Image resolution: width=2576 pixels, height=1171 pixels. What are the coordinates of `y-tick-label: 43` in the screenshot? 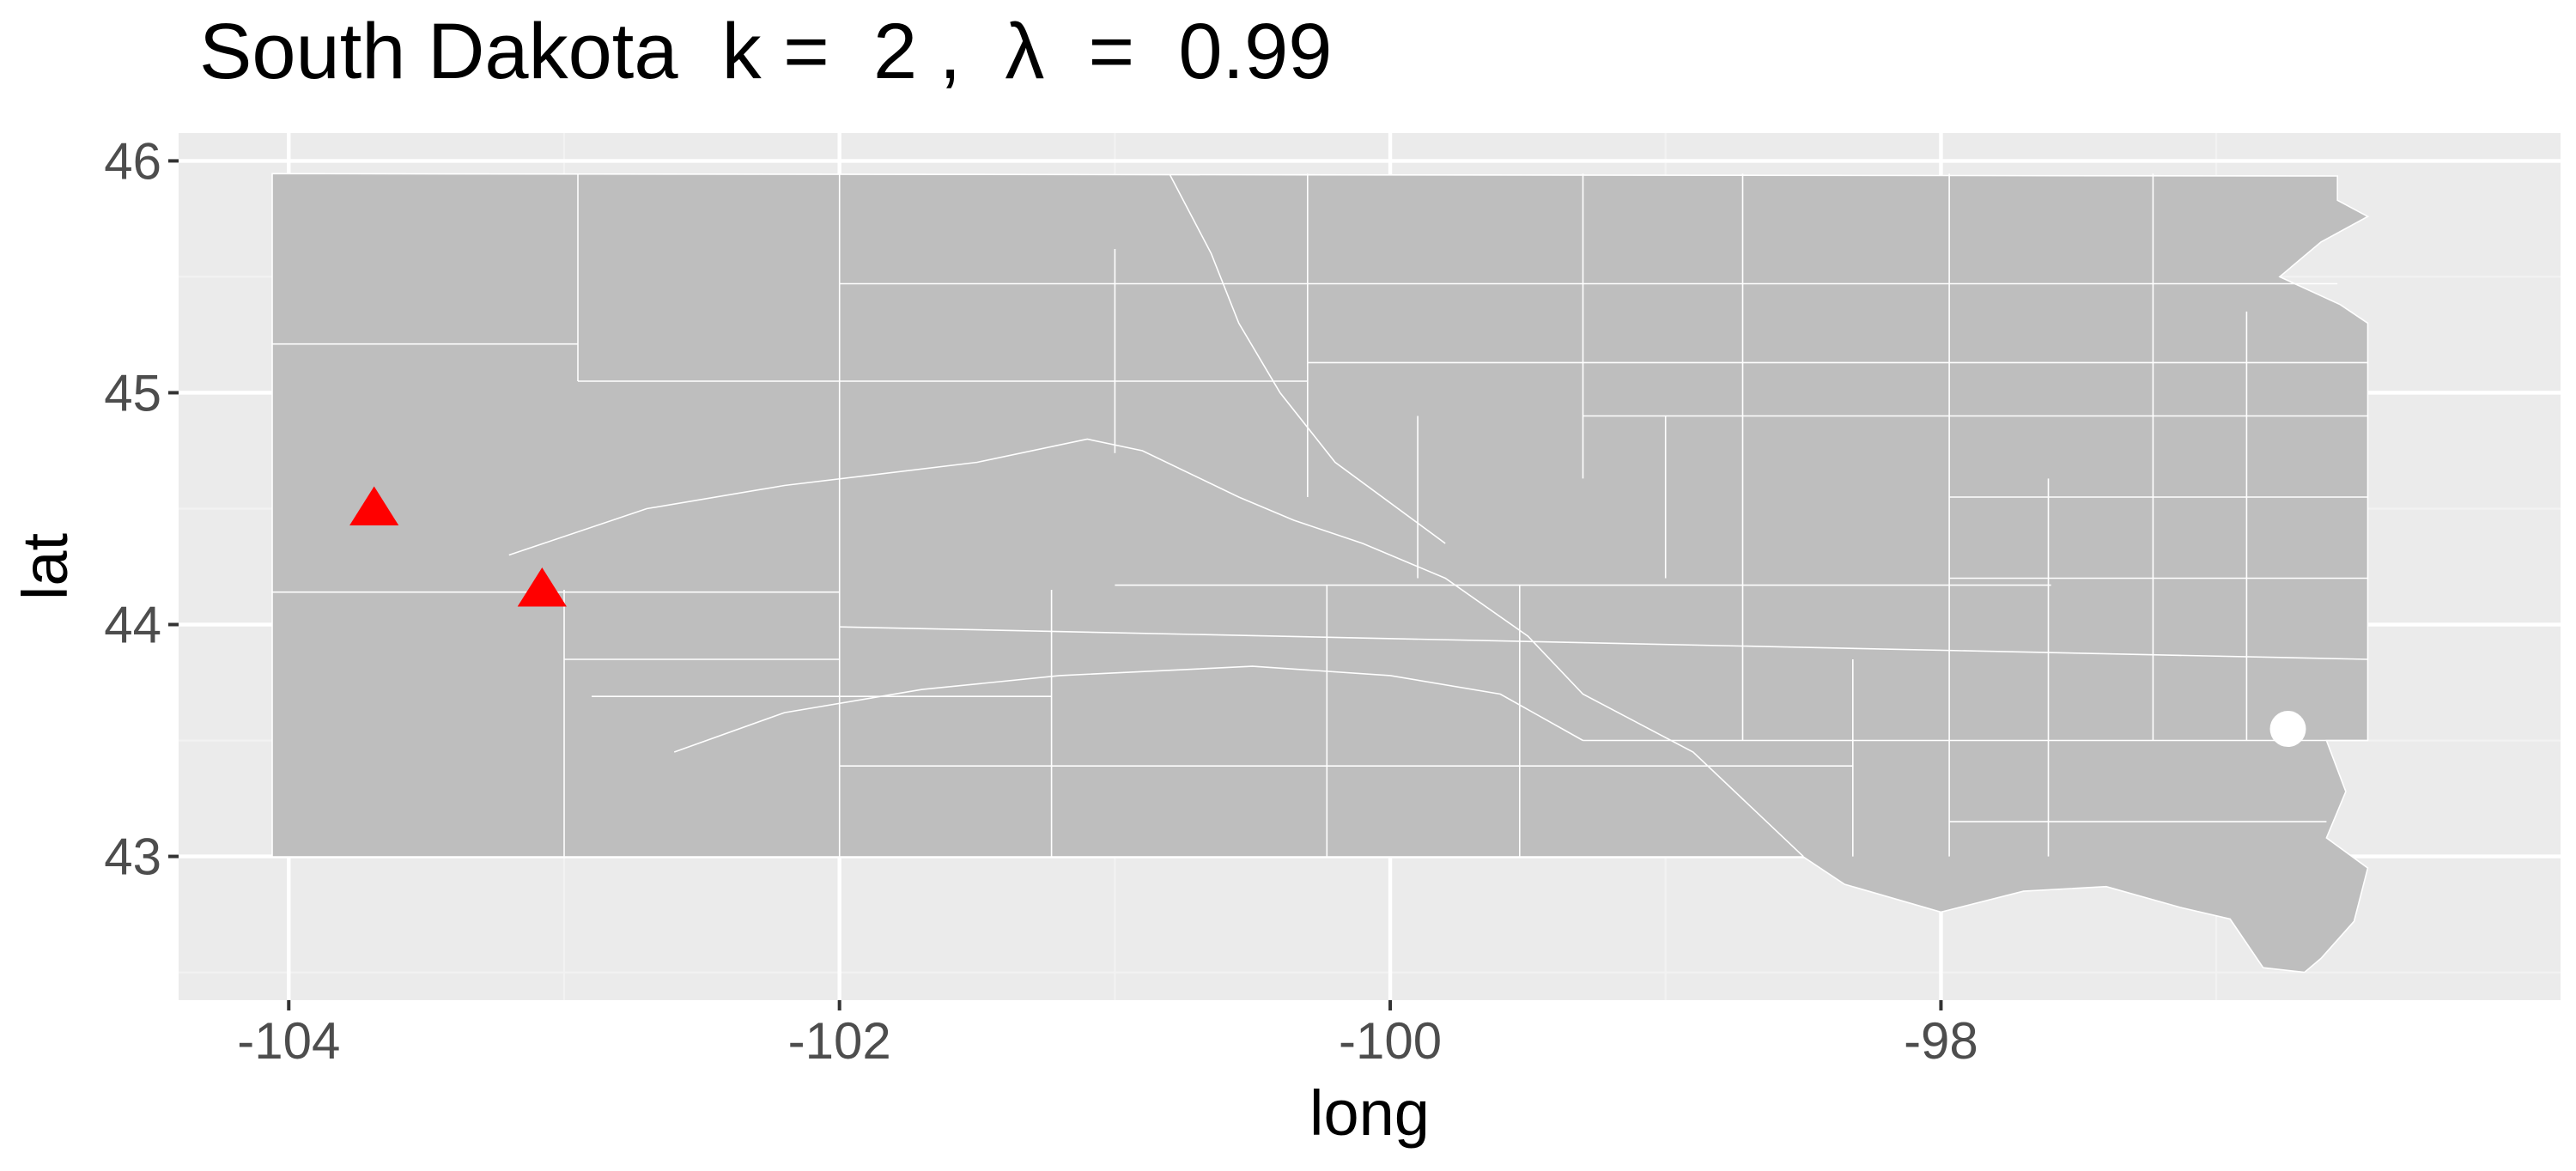 It's located at (132, 857).